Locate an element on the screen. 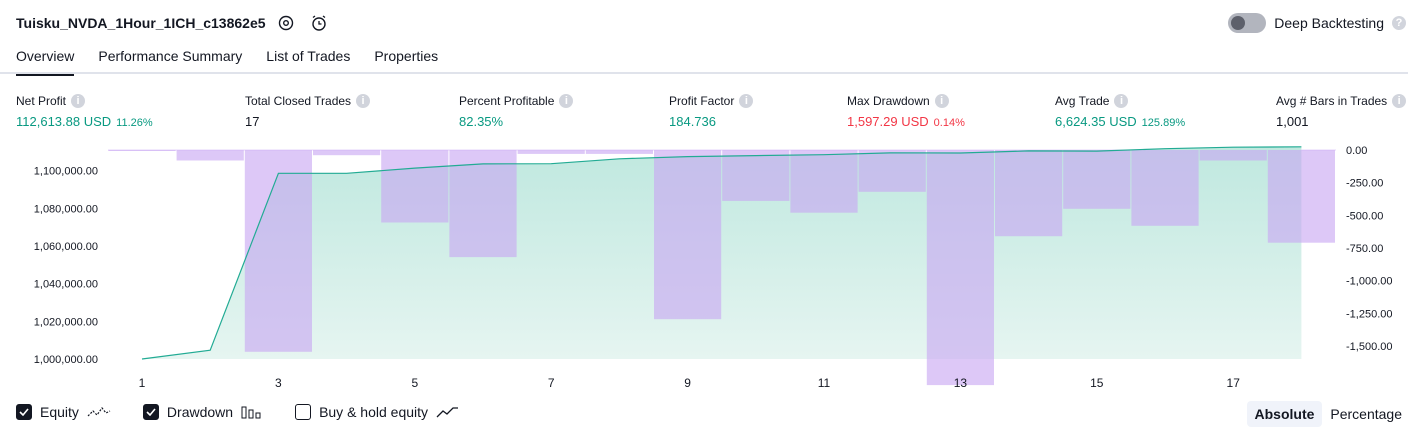 This screenshot has height=438, width=1424. value-mode-toggle: Absolute Percentage is located at coordinates (1329, 414).